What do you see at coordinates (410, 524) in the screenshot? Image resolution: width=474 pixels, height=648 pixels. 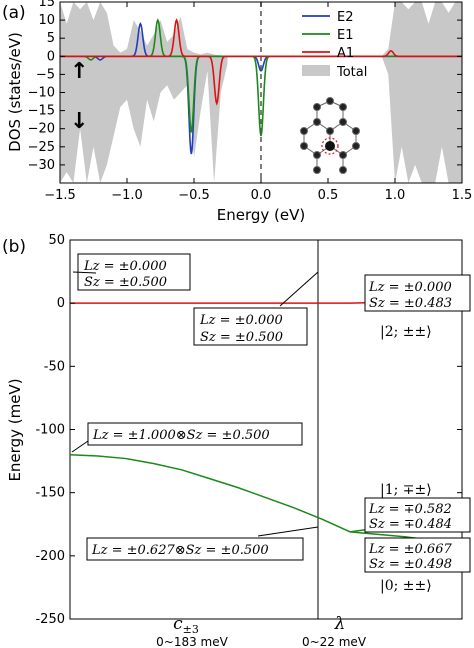 I see `annotation-level-1-line2: Sz = ∓0.484` at bounding box center [410, 524].